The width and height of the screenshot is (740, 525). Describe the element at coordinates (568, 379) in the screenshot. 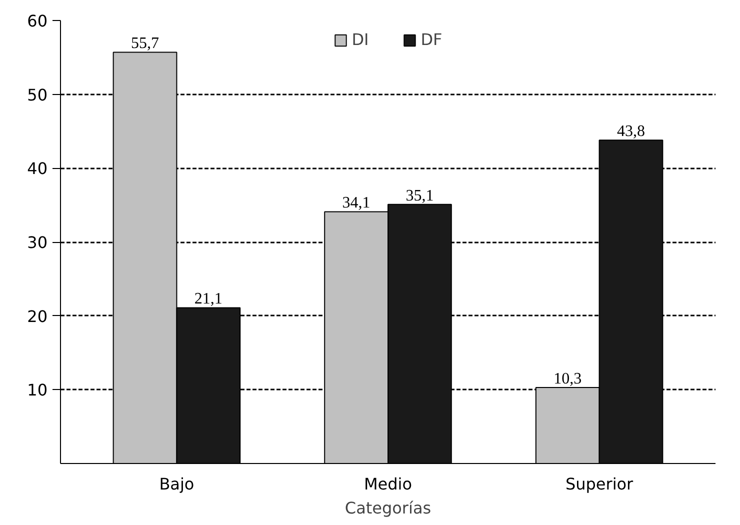

I see `data-label: 10,3` at that location.